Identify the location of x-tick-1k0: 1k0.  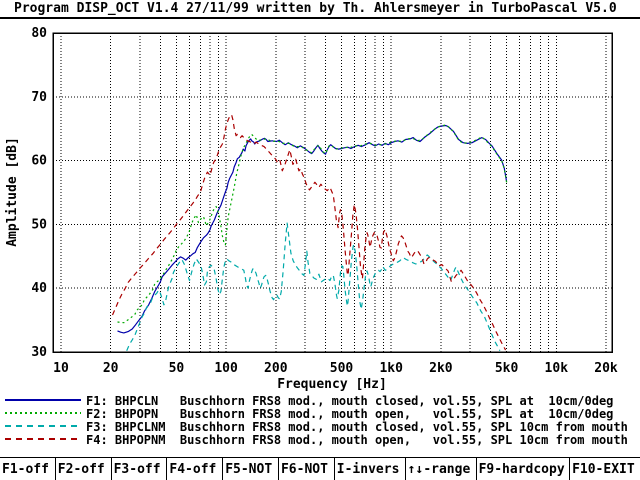
(391, 368).